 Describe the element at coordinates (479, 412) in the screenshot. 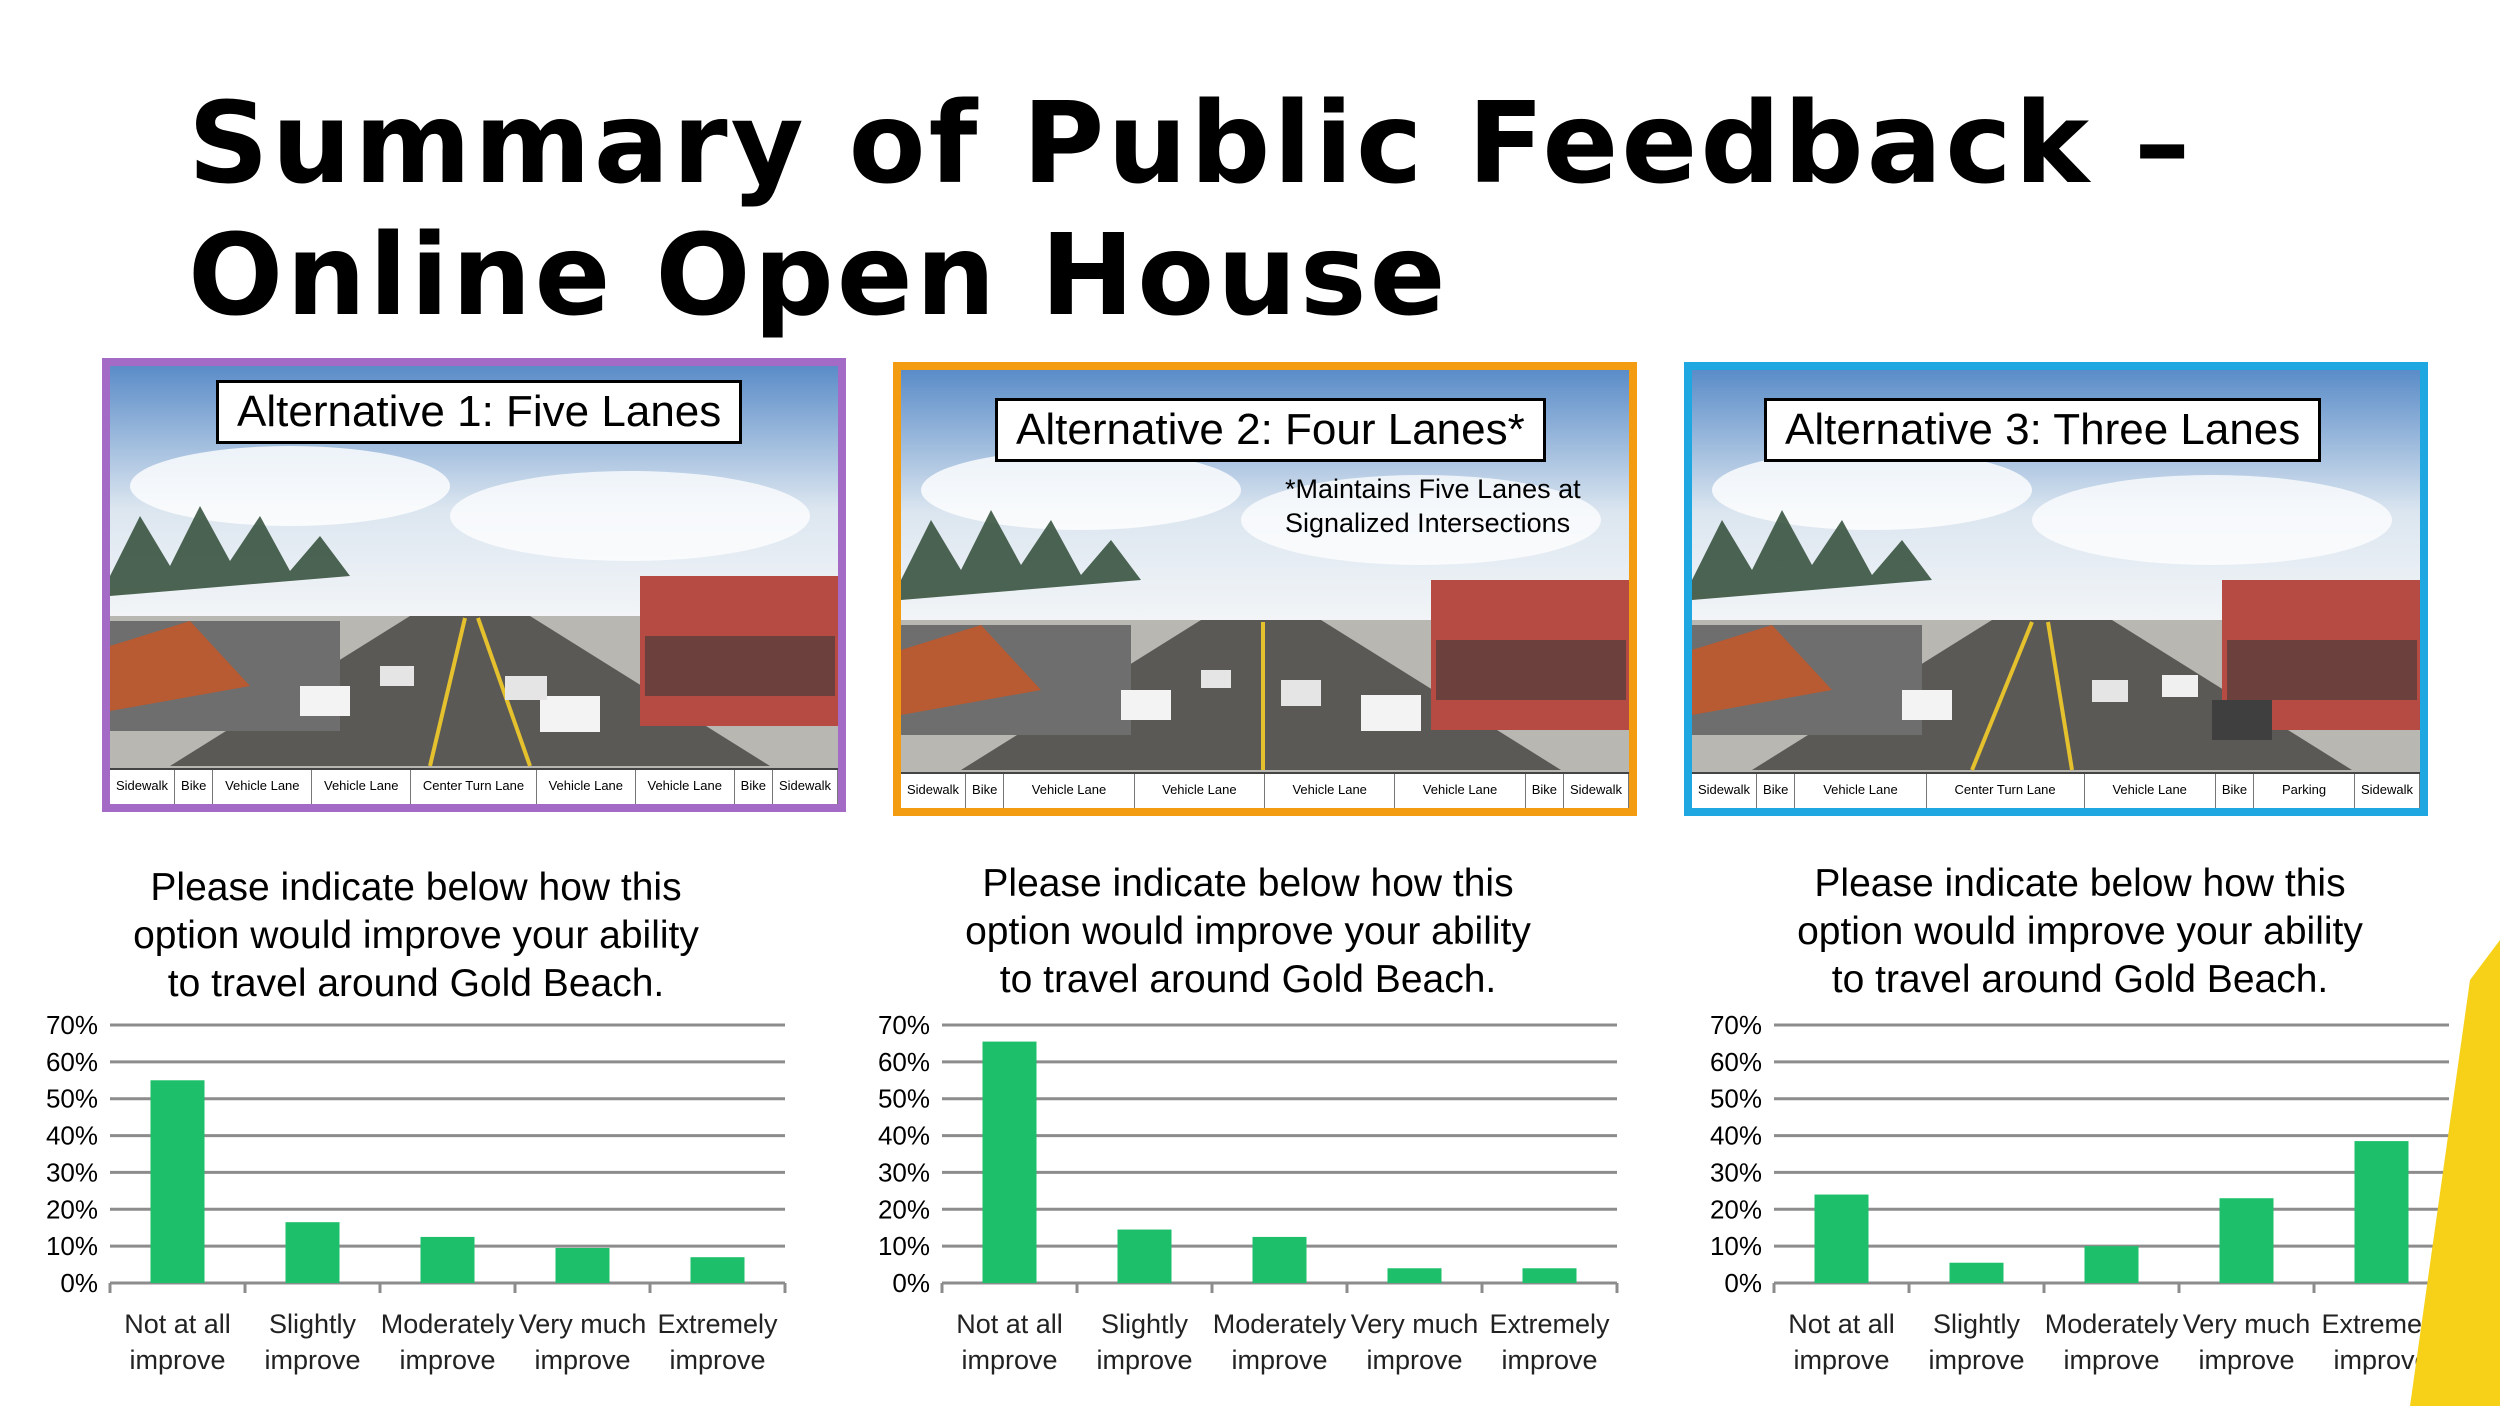

I see `alternative-label: Alternative 1: Five Lanes` at that location.